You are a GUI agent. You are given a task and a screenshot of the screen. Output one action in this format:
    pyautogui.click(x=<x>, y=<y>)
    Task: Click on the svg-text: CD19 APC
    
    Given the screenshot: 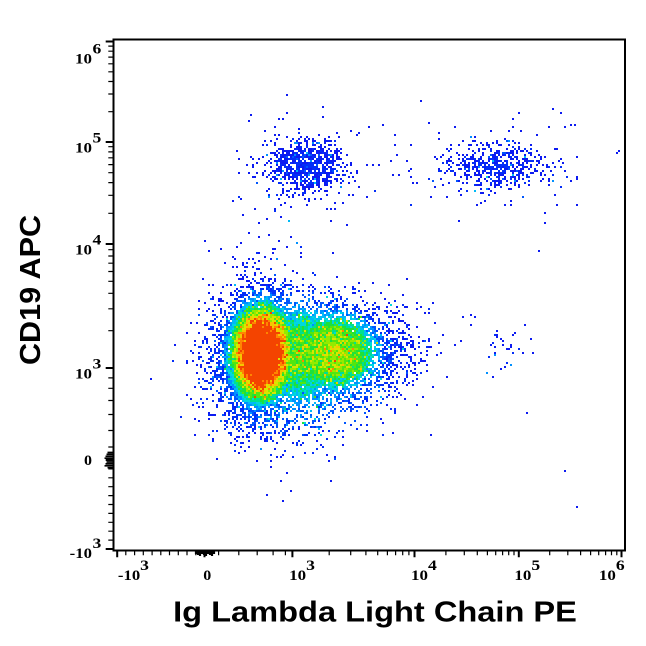 What is the action you would take?
    pyautogui.click(x=31, y=290)
    